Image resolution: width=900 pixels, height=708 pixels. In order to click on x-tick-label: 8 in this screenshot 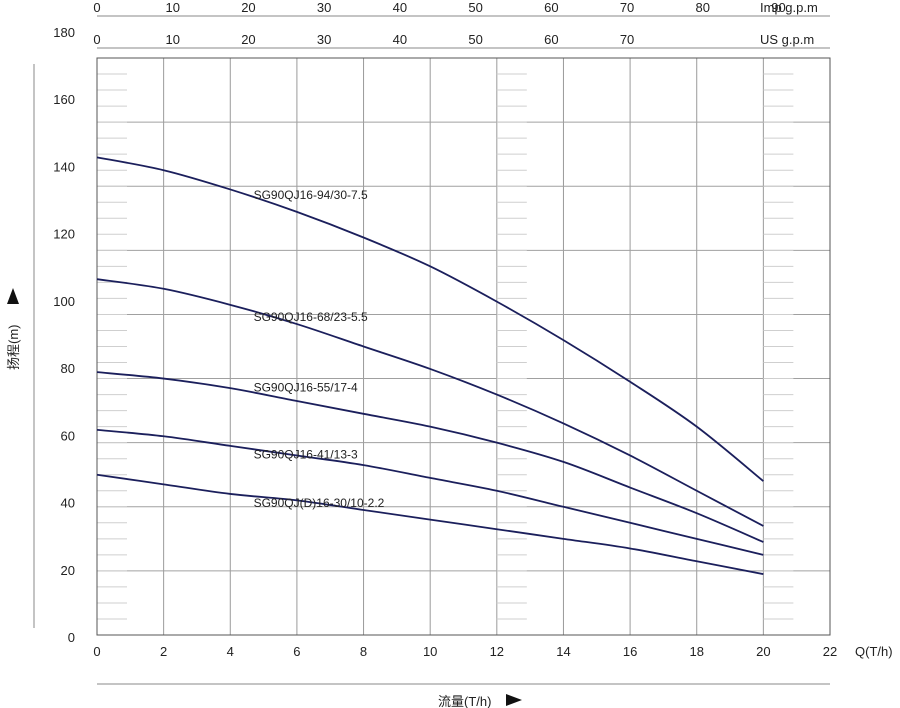, I will do `click(363, 651)`.